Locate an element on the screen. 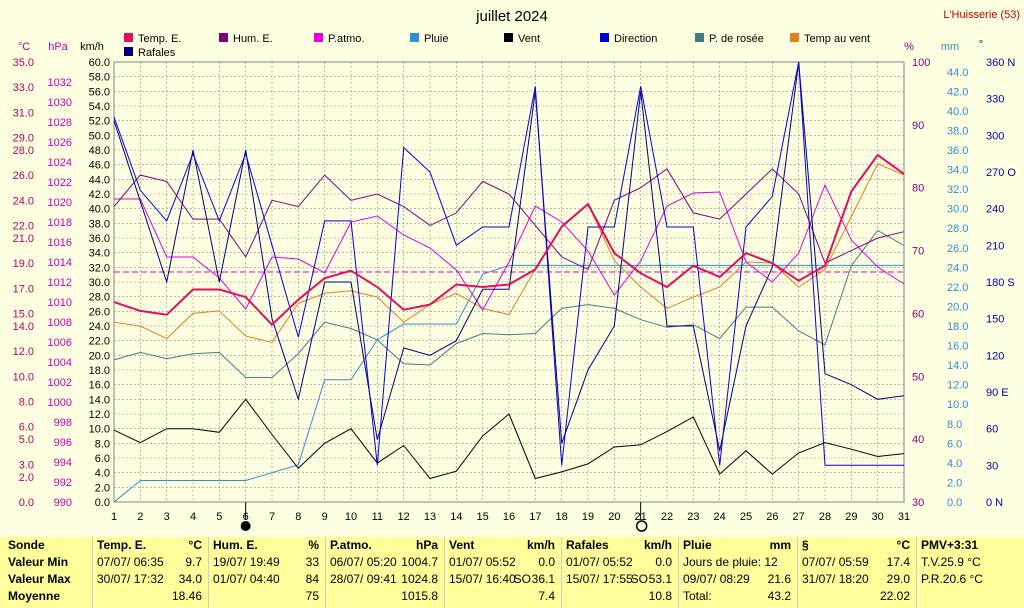  max-value: 21.6 is located at coordinates (779, 579).